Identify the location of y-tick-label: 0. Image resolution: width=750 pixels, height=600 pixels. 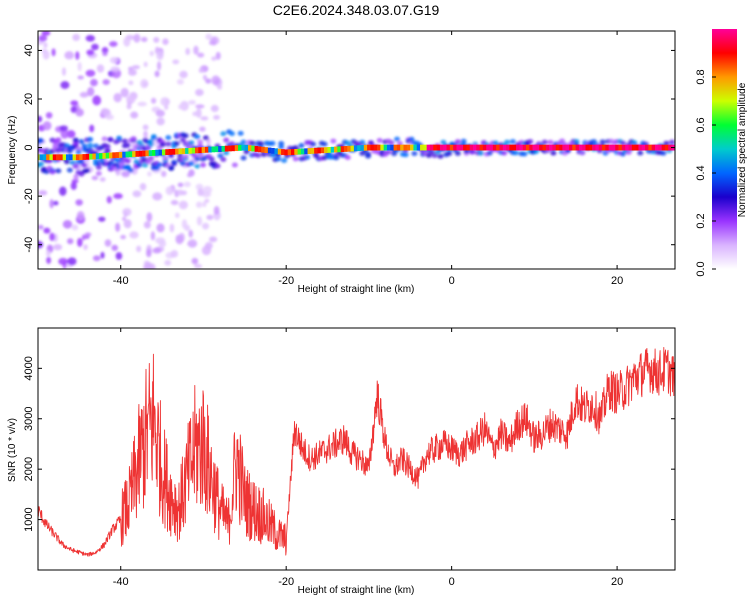
(29, 148).